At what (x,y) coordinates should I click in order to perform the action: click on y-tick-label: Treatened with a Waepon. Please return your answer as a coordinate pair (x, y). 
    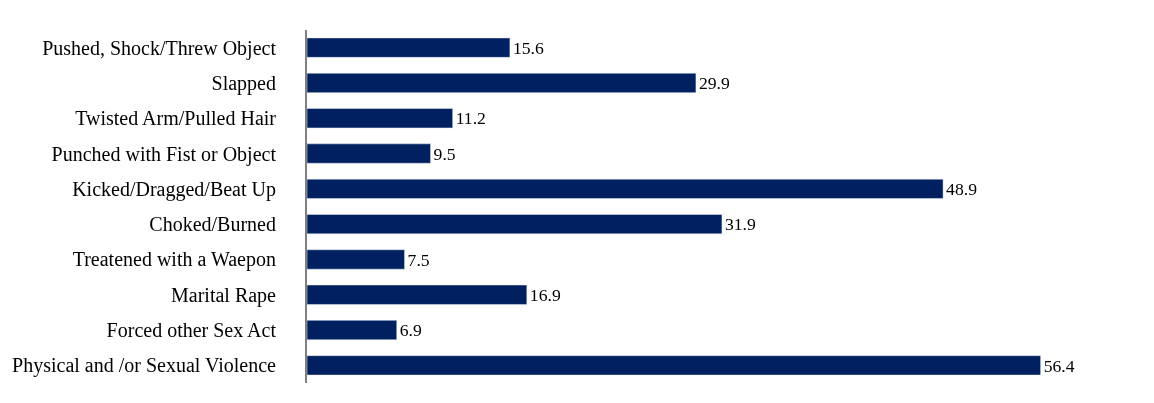
    Looking at the image, I should click on (174, 260).